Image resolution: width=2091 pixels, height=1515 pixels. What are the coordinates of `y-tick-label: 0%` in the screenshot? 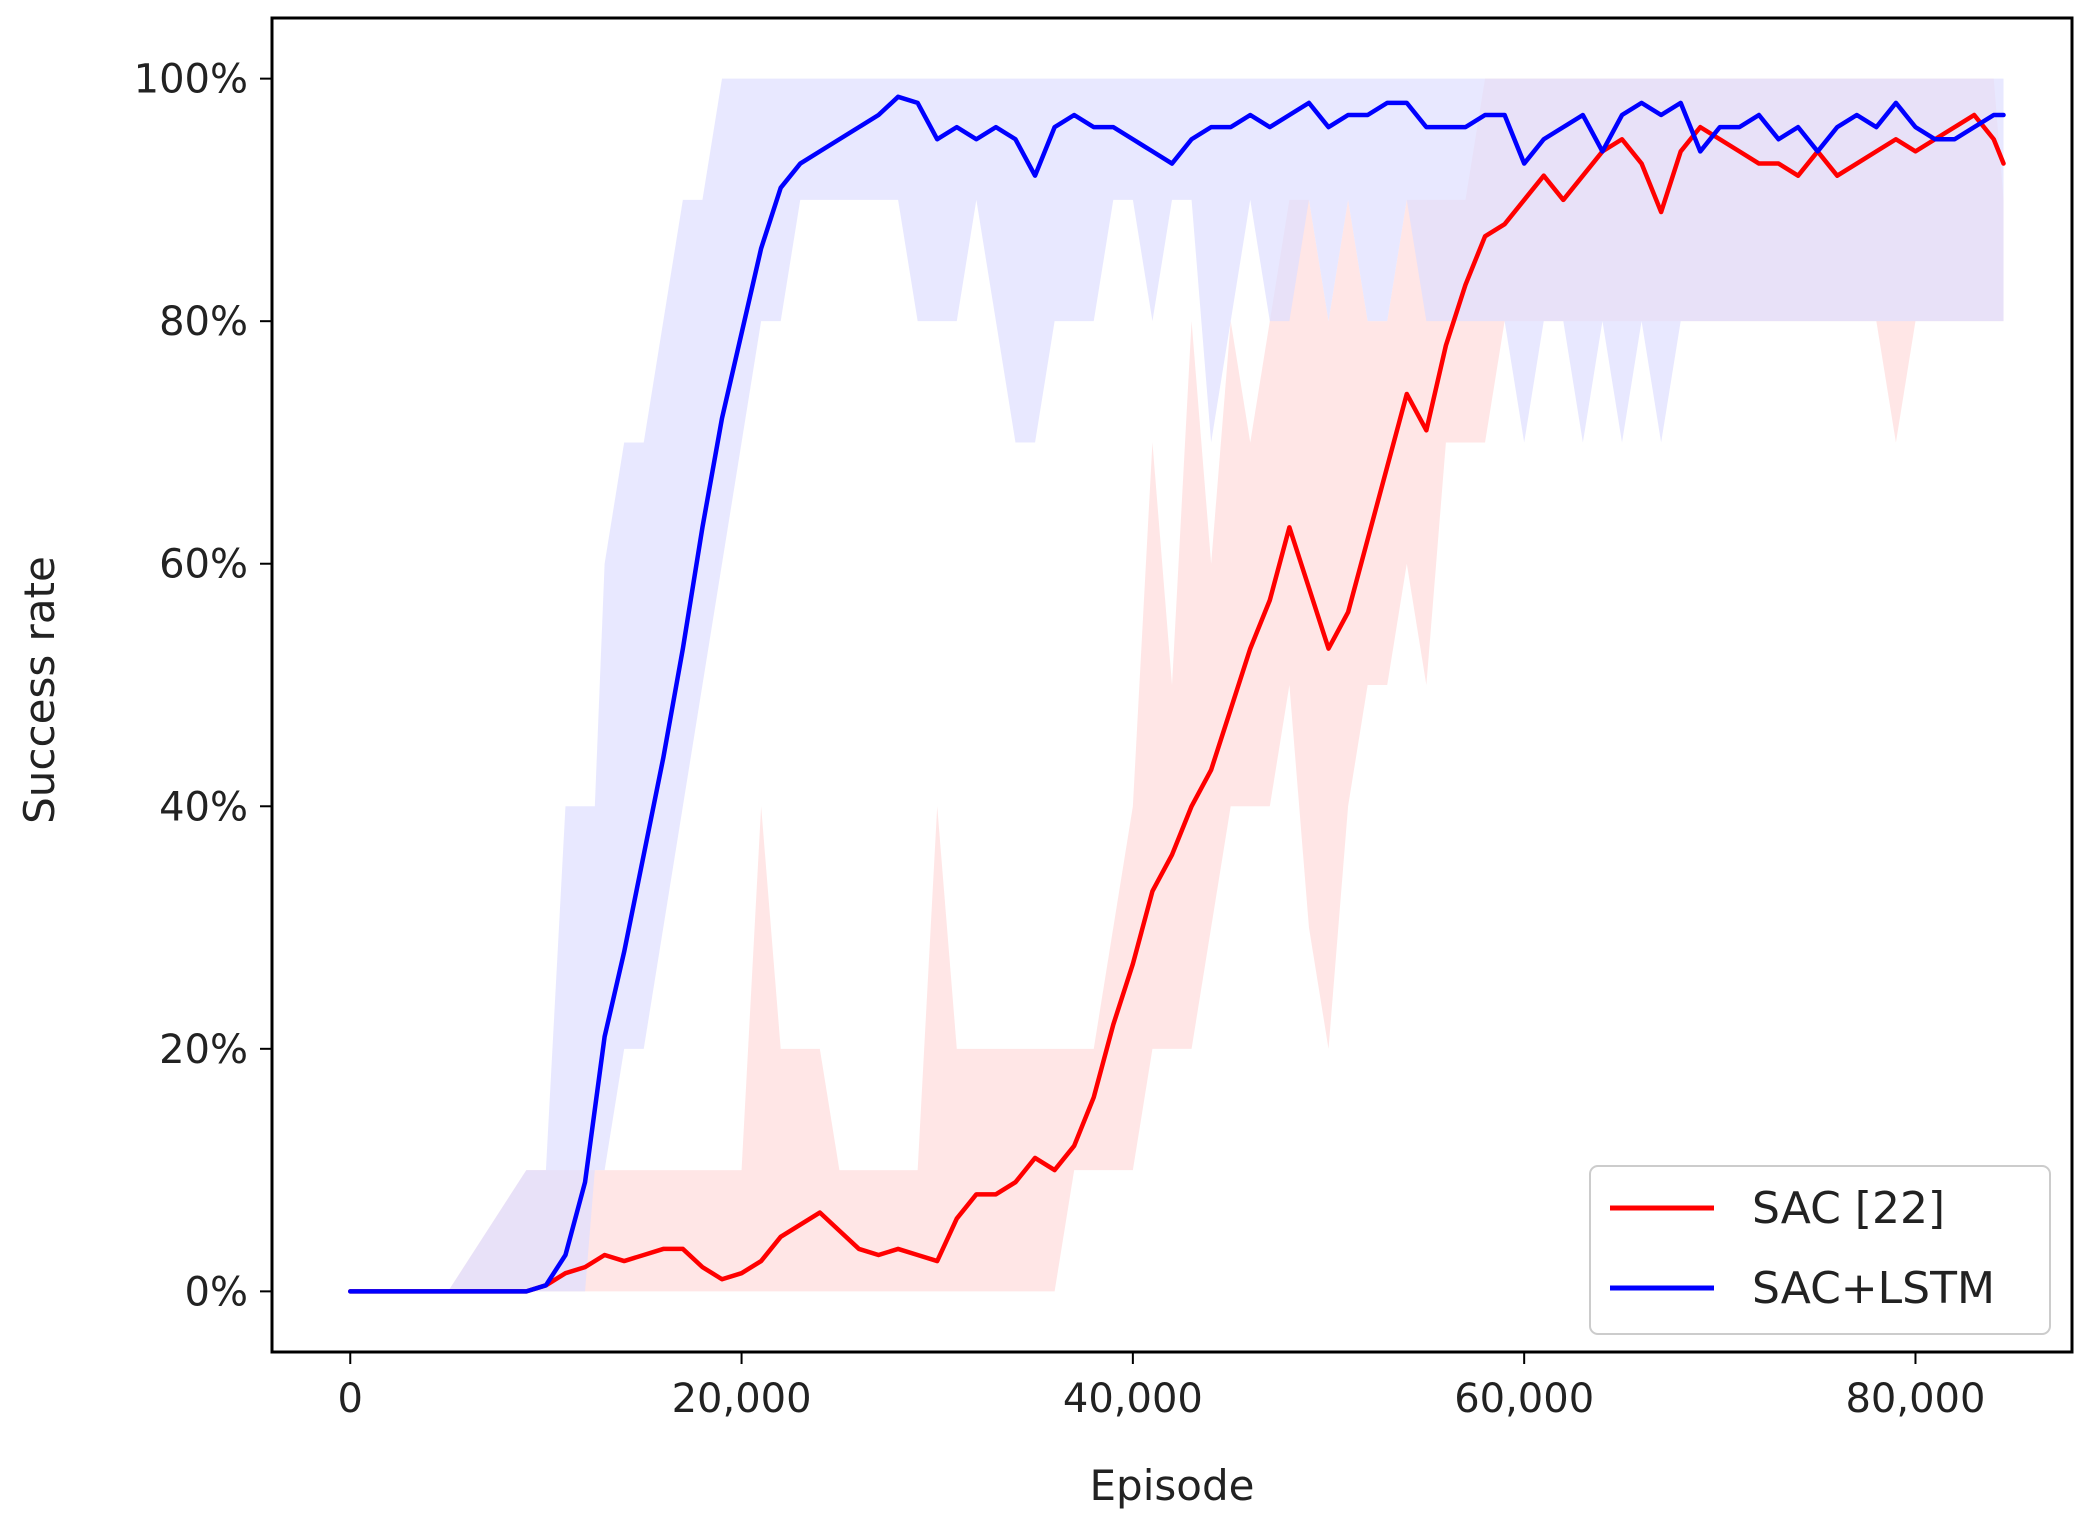 It's located at (216, 1292).